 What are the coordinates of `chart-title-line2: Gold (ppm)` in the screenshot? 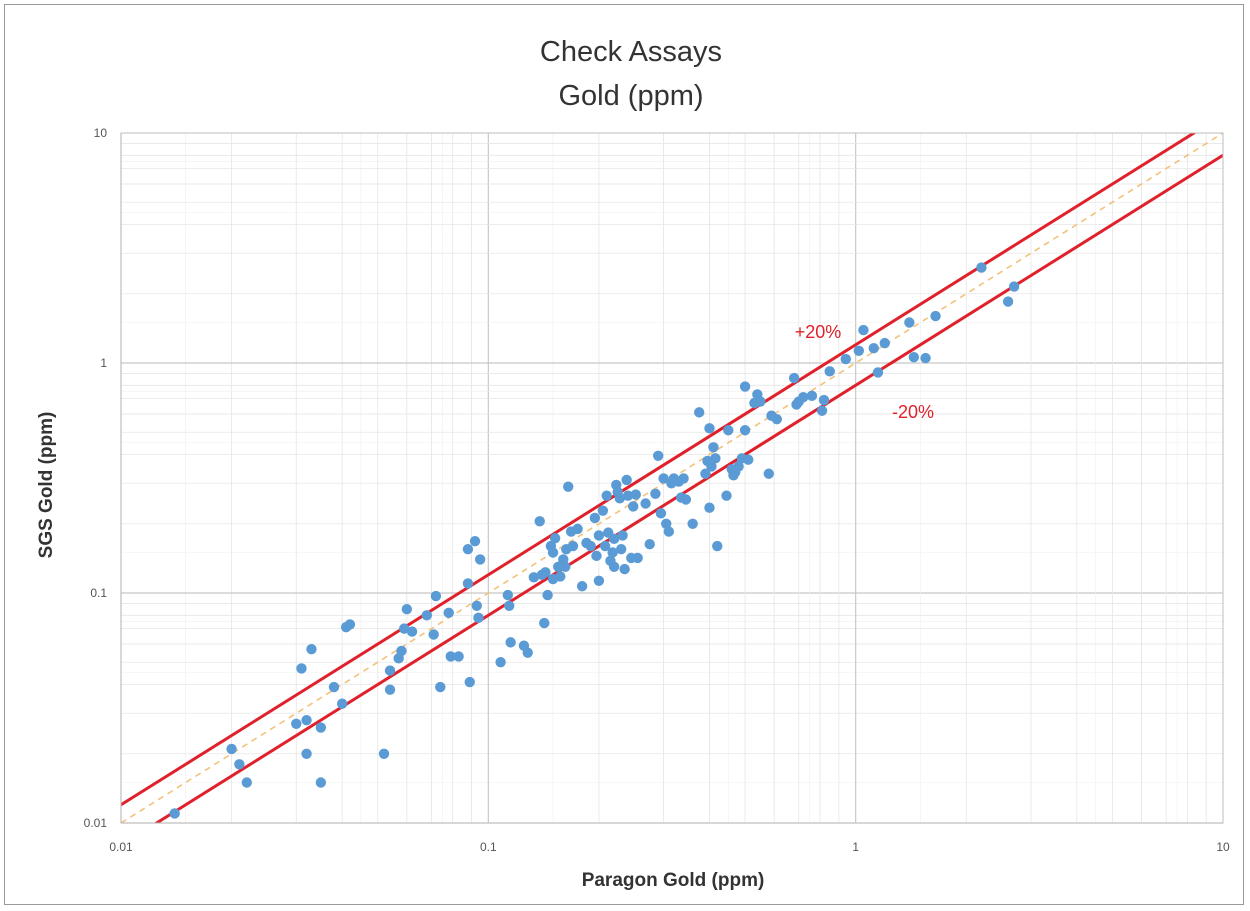 It's located at (630, 96).